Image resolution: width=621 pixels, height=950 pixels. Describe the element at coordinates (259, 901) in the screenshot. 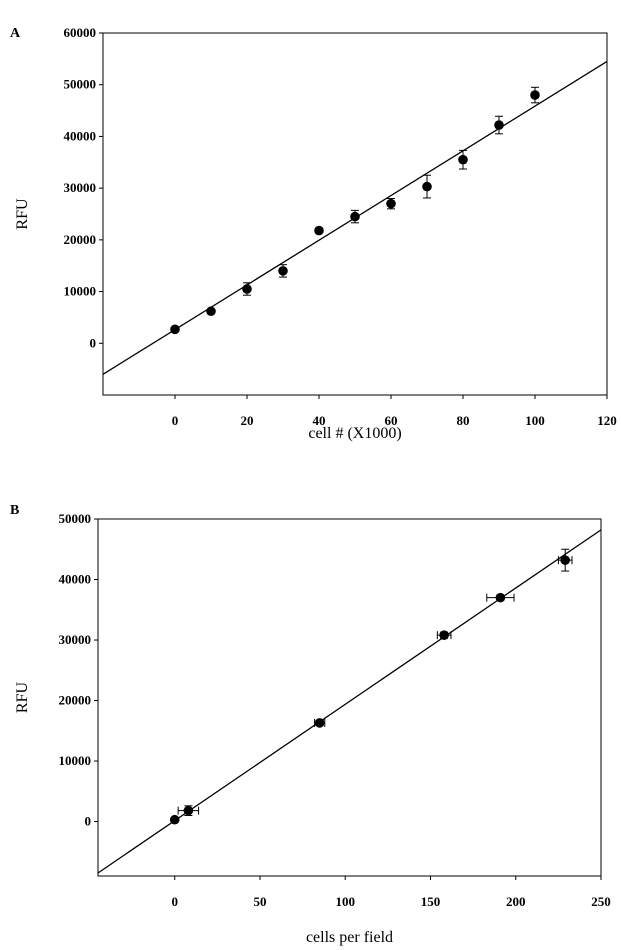

I see `x-tick-label: 50` at that location.